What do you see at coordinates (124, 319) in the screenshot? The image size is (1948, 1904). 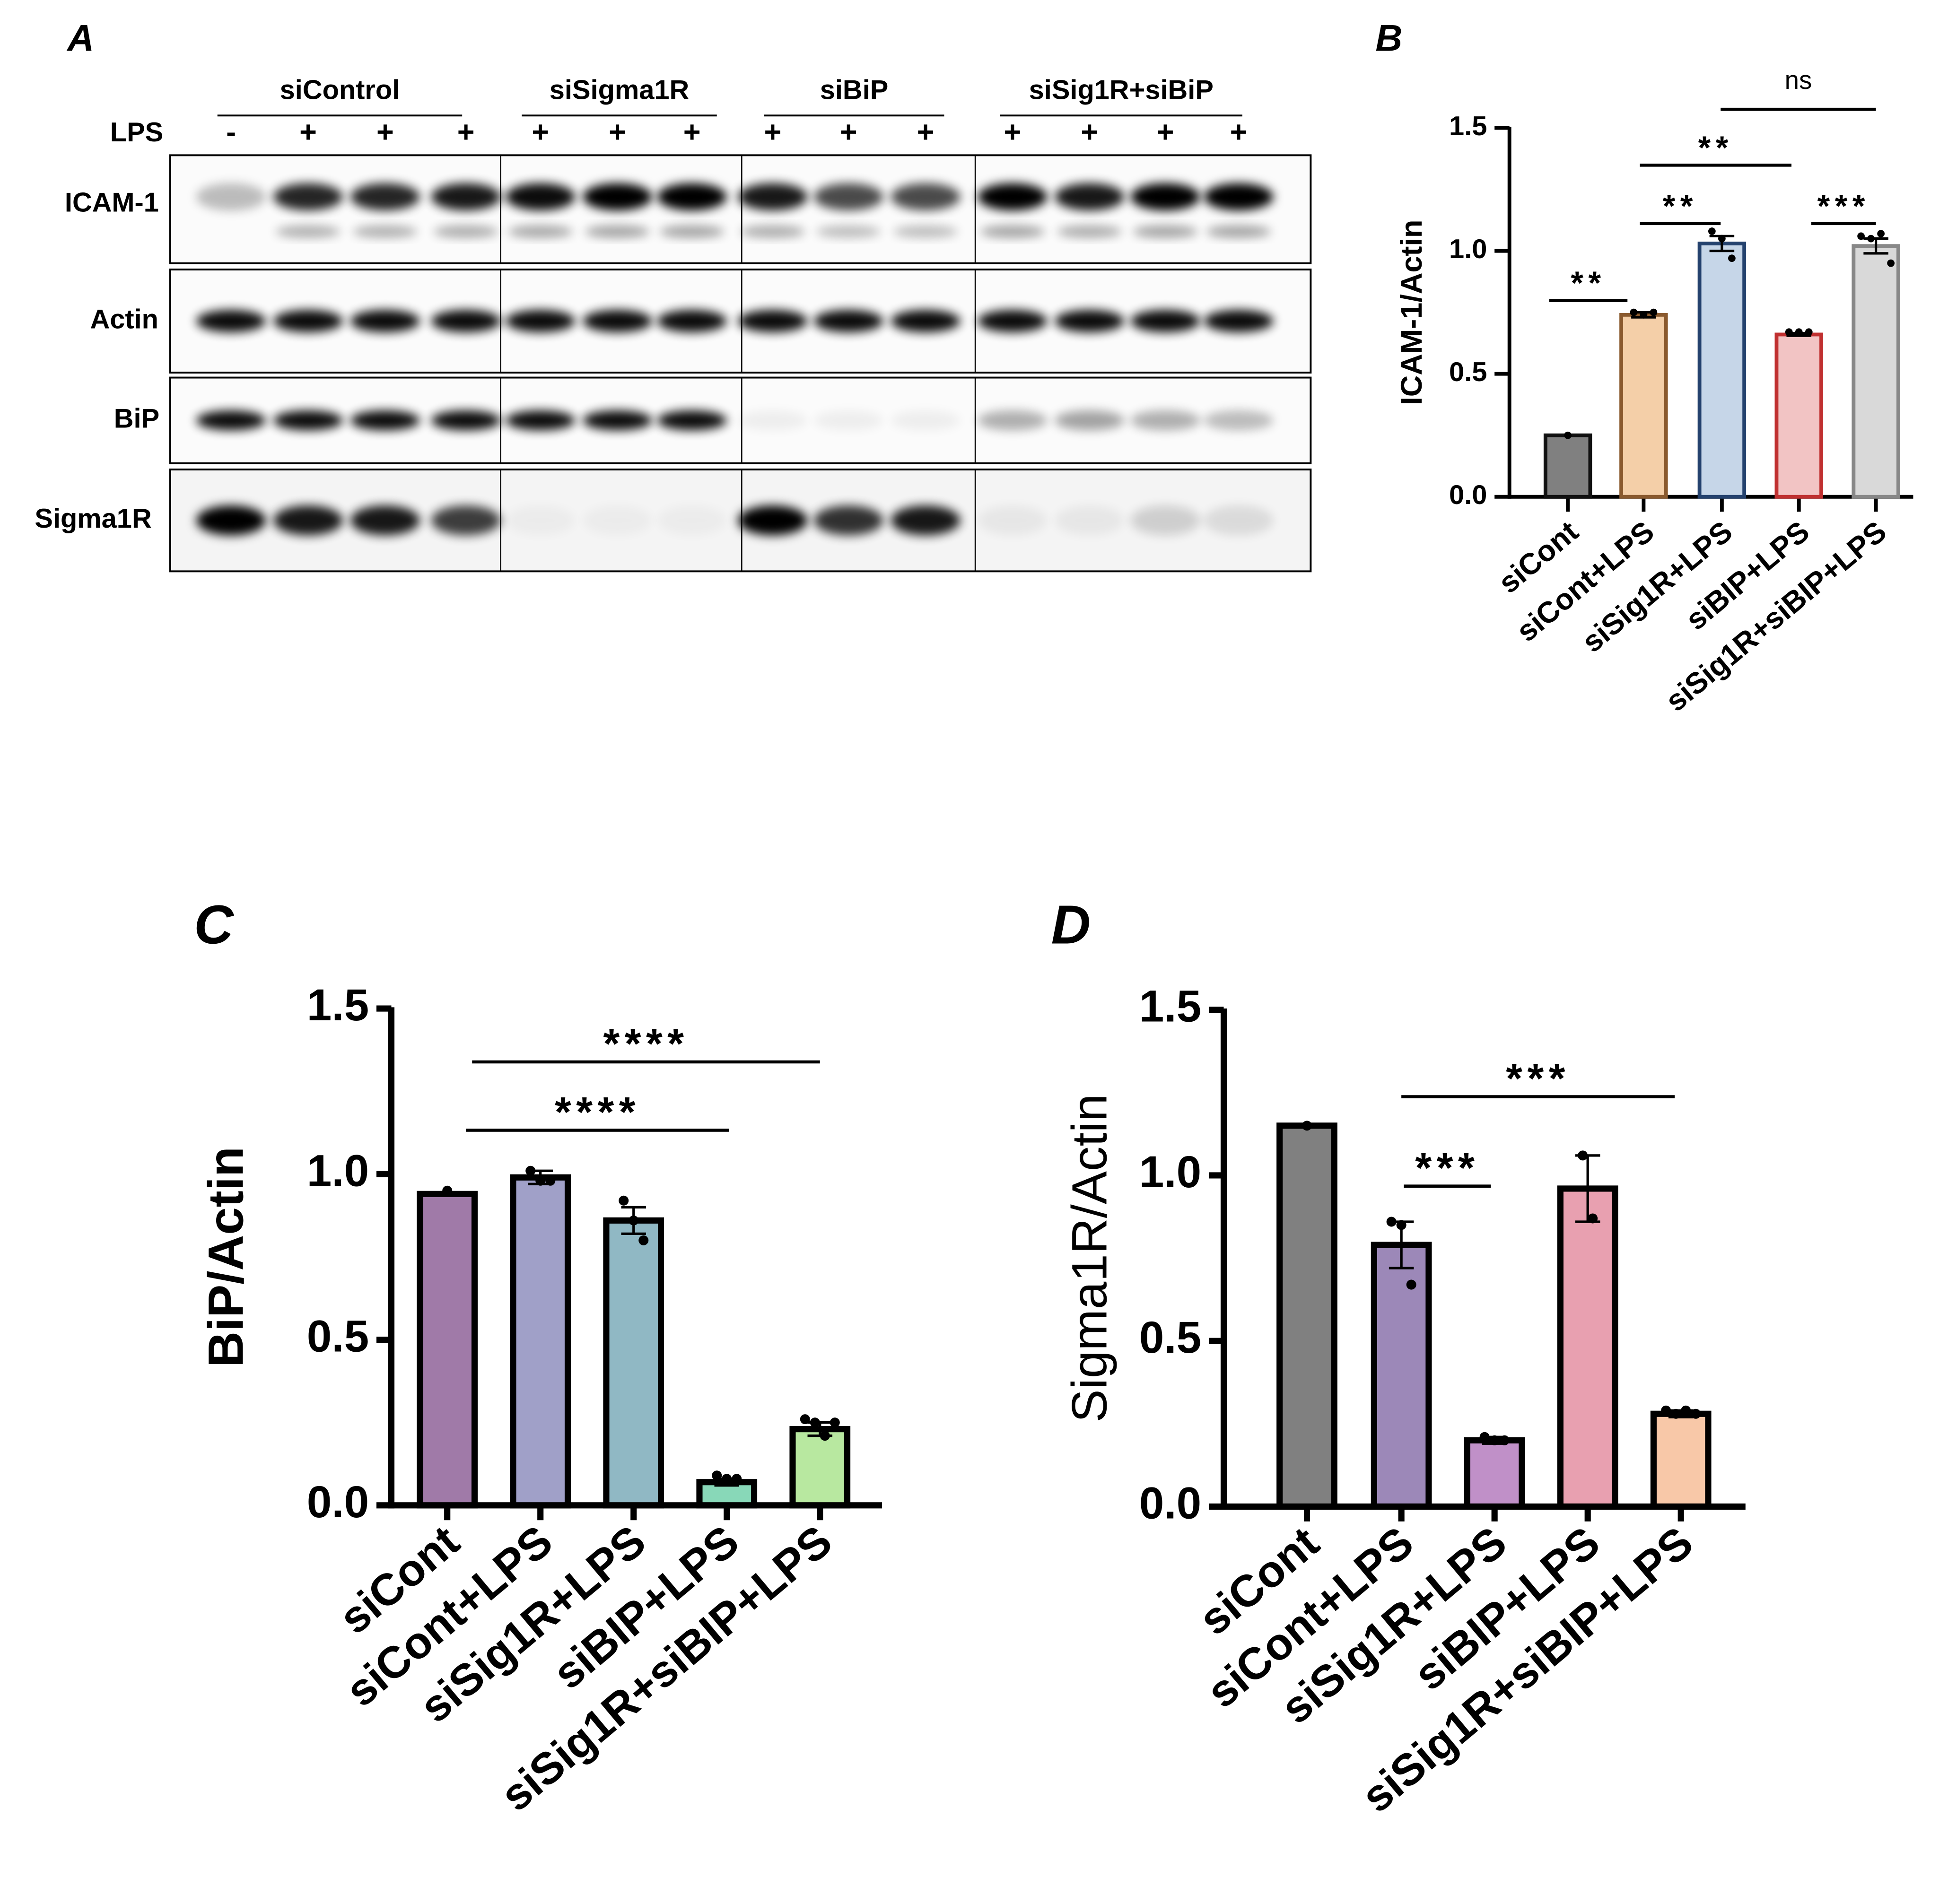 I see `row-label: Actin` at bounding box center [124, 319].